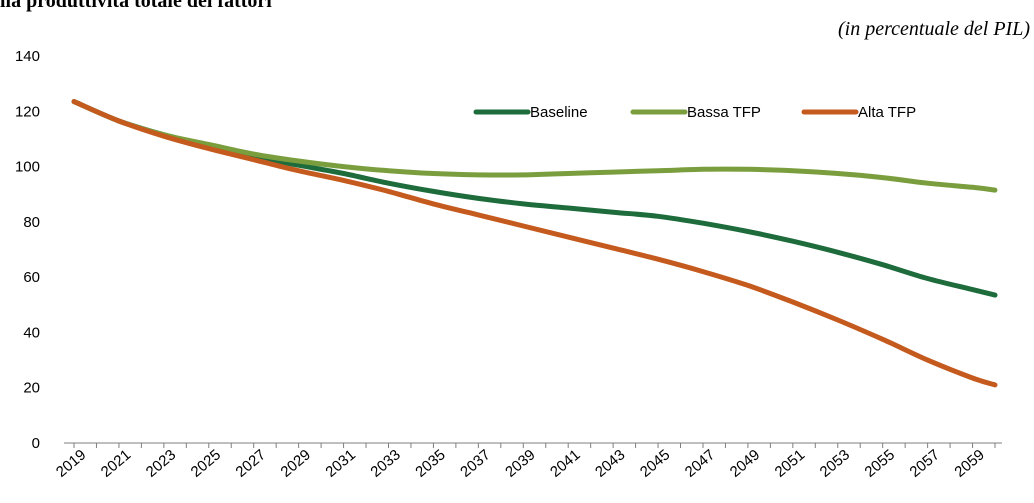 The image size is (1034, 503). Describe the element at coordinates (136, 6) in the screenshot. I see `chart-title: lla produttività totale dei fattori` at that location.